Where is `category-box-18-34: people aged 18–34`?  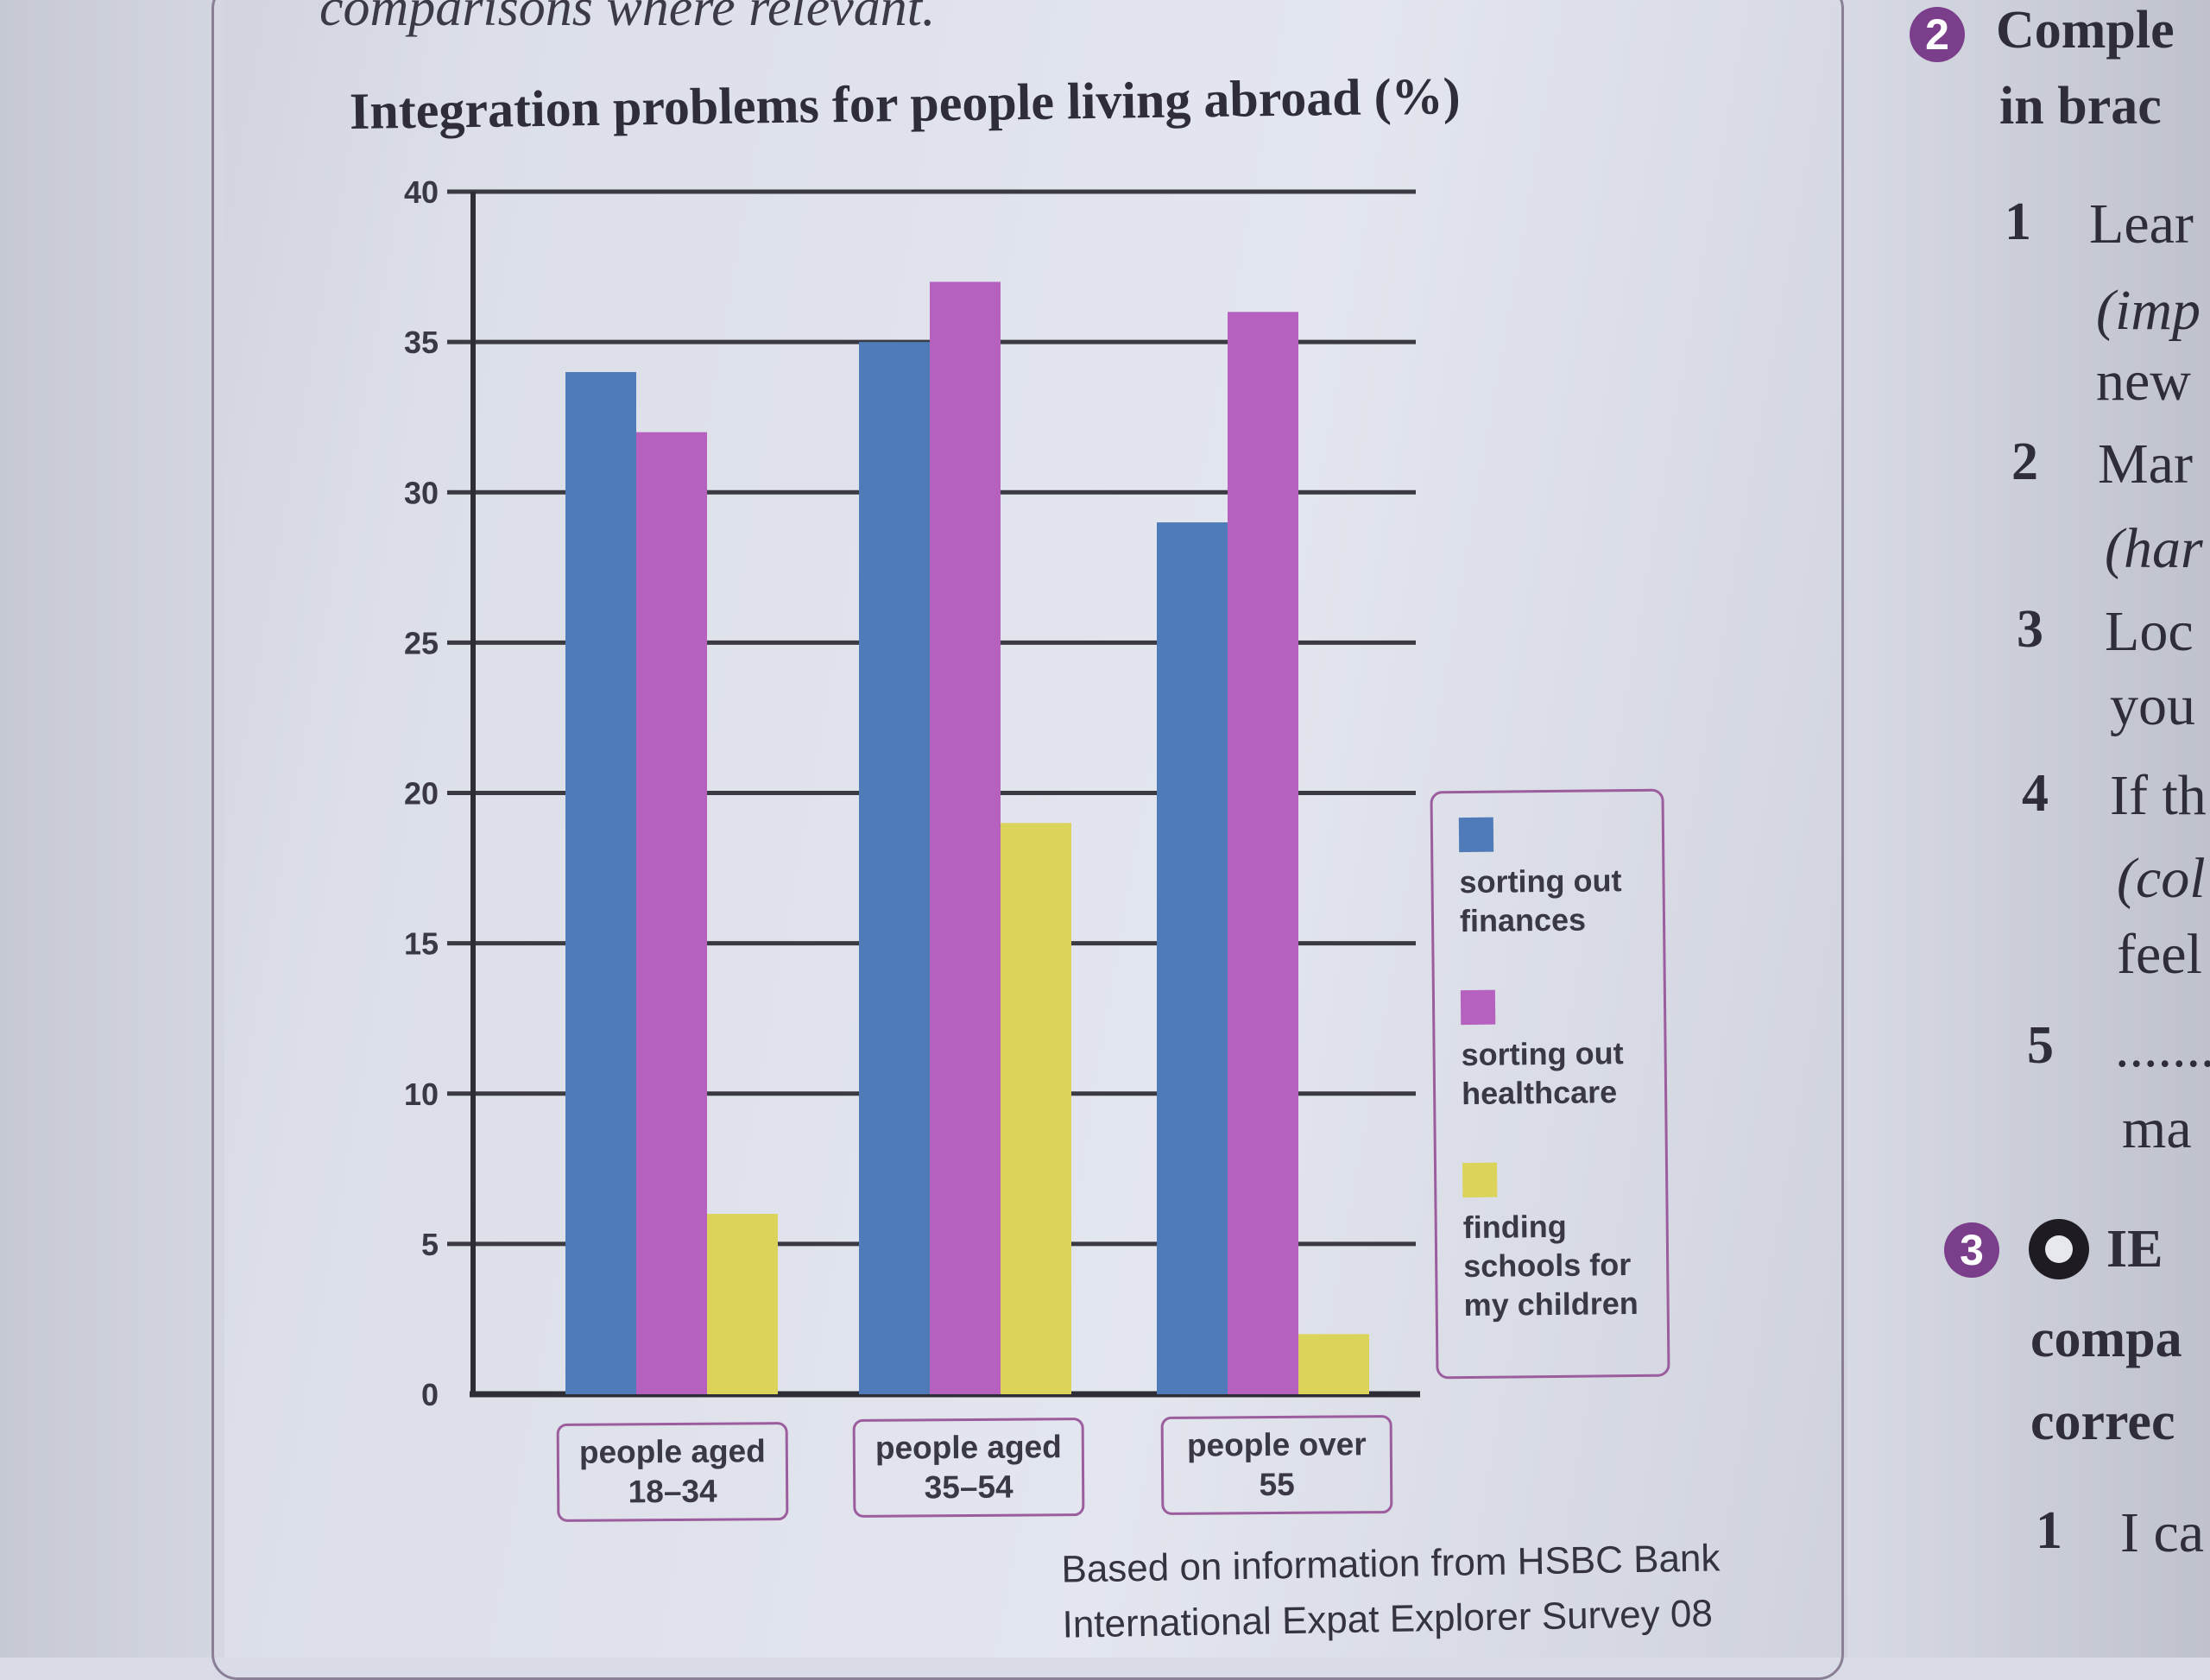 category-box-18-34: people aged 18–34 is located at coordinates (673, 1472).